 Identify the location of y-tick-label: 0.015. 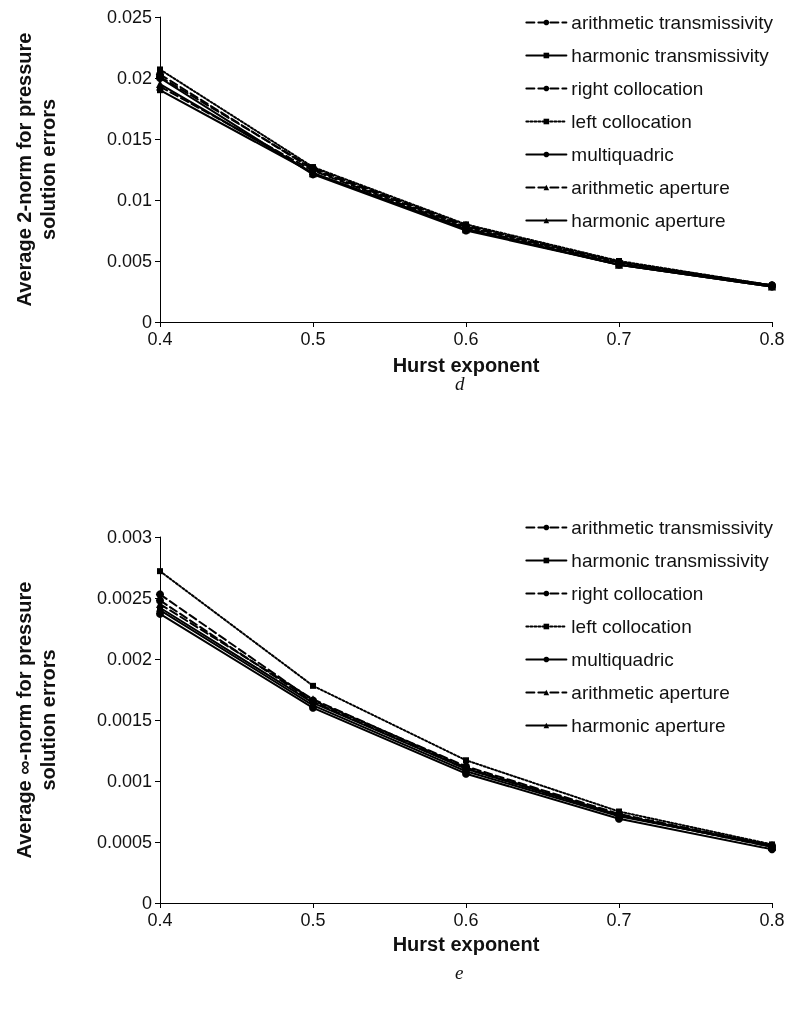
(129, 139).